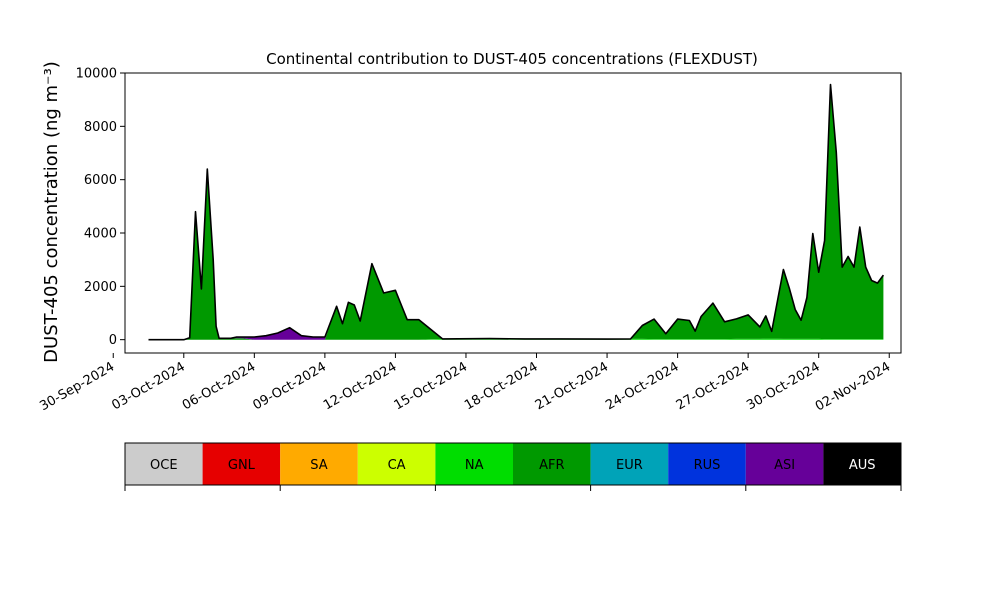 This screenshot has width=1000, height=600. I want to click on y-tick-label: 10000, so click(96, 74).